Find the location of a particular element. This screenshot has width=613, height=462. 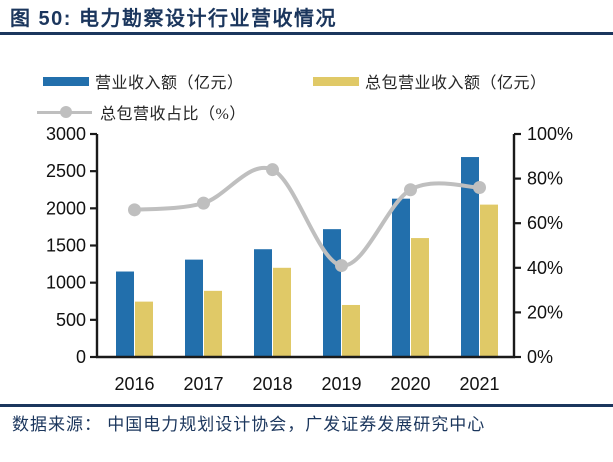

bar-revenue-2016 is located at coordinates (125, 314).